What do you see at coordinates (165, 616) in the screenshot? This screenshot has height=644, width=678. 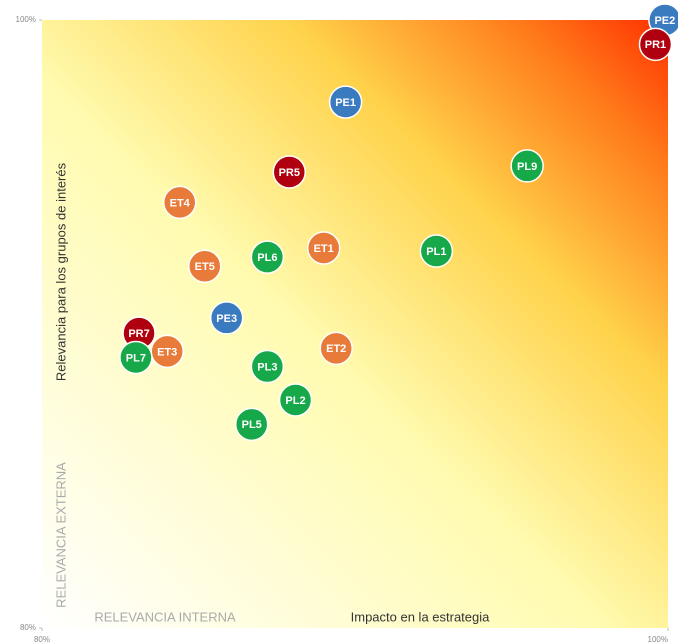 I see `annotation: RELEVANCIA INTERNA` at bounding box center [165, 616].